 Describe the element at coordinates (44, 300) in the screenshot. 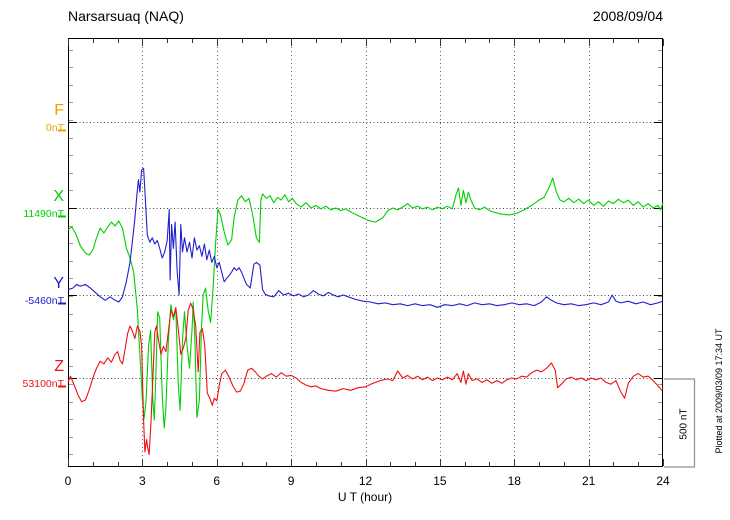

I see `channel-baseline-value: -5460nT` at that location.